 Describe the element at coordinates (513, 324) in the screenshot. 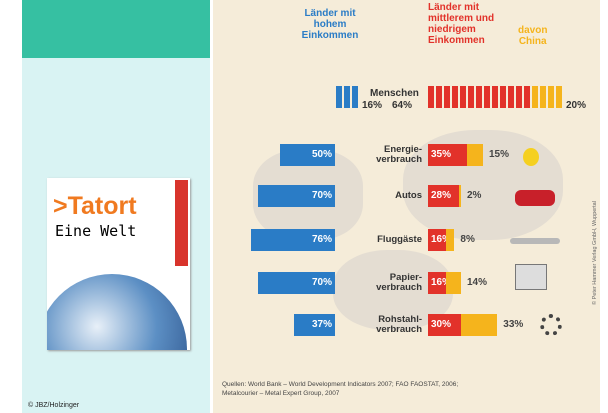

I see `value-label: 33%` at that location.